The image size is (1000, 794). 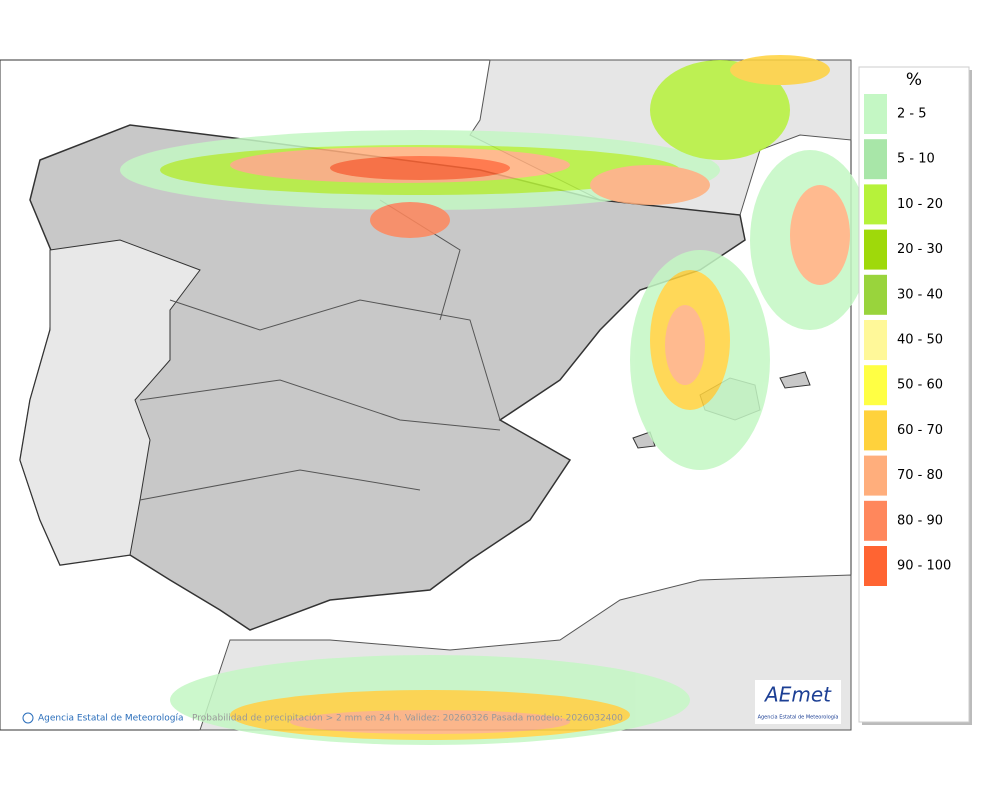 What do you see at coordinates (920, 294) in the screenshot?
I see `legend-label: 30 - 40` at bounding box center [920, 294].